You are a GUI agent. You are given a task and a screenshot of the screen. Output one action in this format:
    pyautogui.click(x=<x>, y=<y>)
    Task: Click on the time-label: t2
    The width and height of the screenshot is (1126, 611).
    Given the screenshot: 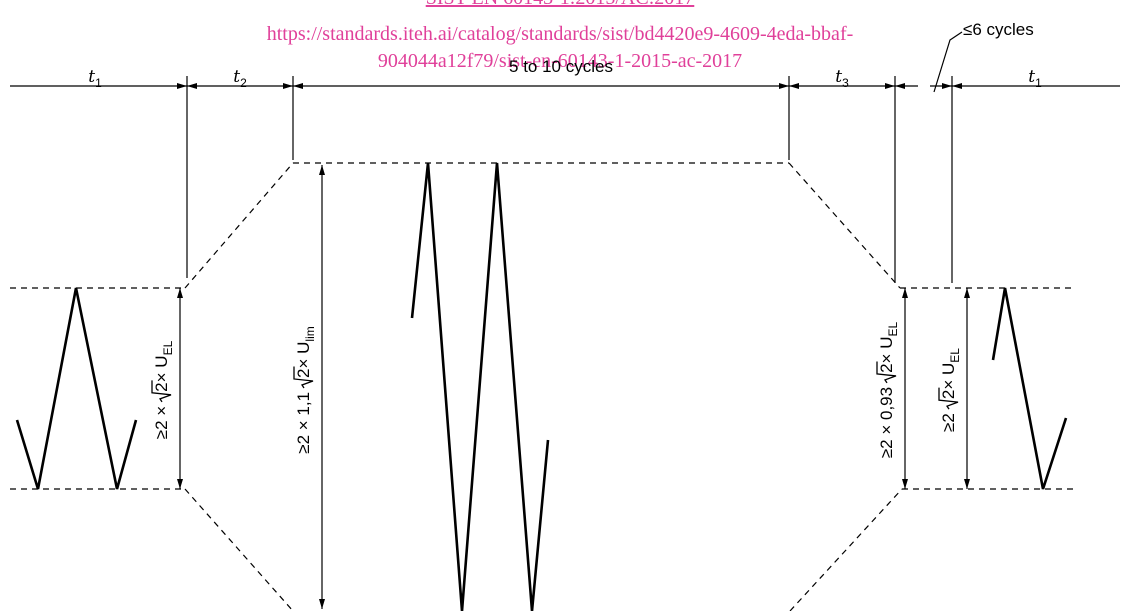 What is the action you would take?
    pyautogui.click(x=240, y=78)
    